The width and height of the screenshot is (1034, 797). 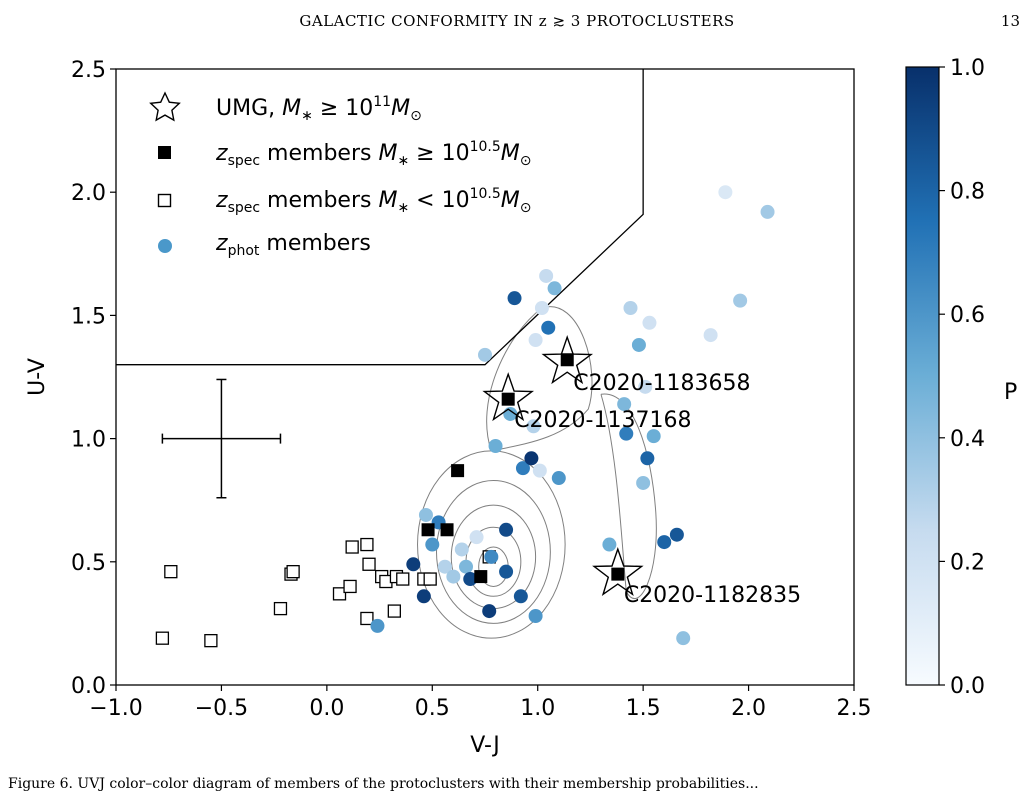 What do you see at coordinates (967, 686) in the screenshot?
I see `colorbar-tick-label-0: 0.0` at bounding box center [967, 686].